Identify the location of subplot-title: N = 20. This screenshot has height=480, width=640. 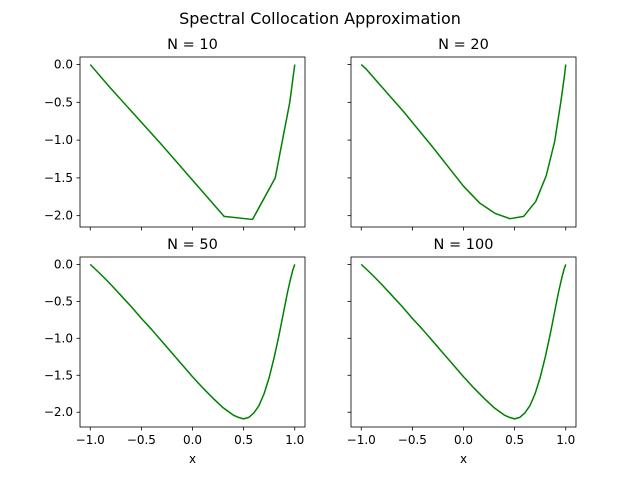
(463, 45).